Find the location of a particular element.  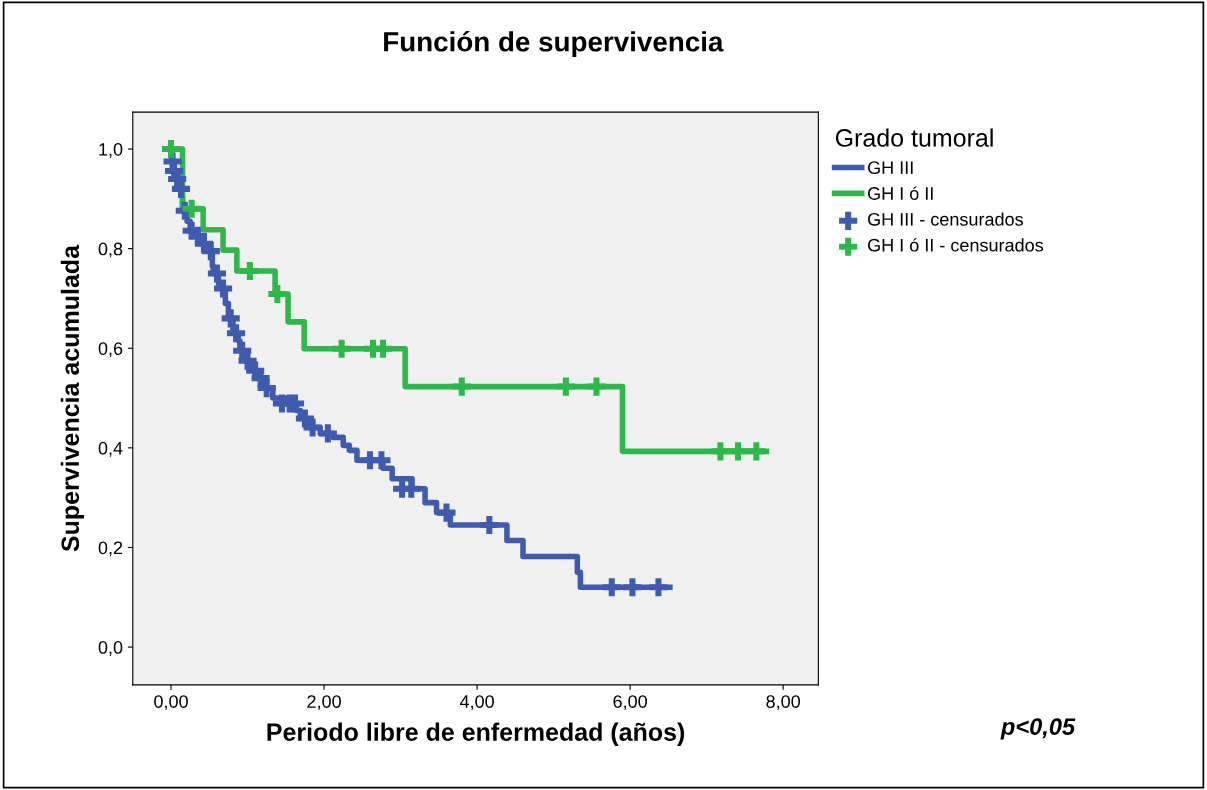

legend-label: GH I ó II - censurados is located at coordinates (956, 245).